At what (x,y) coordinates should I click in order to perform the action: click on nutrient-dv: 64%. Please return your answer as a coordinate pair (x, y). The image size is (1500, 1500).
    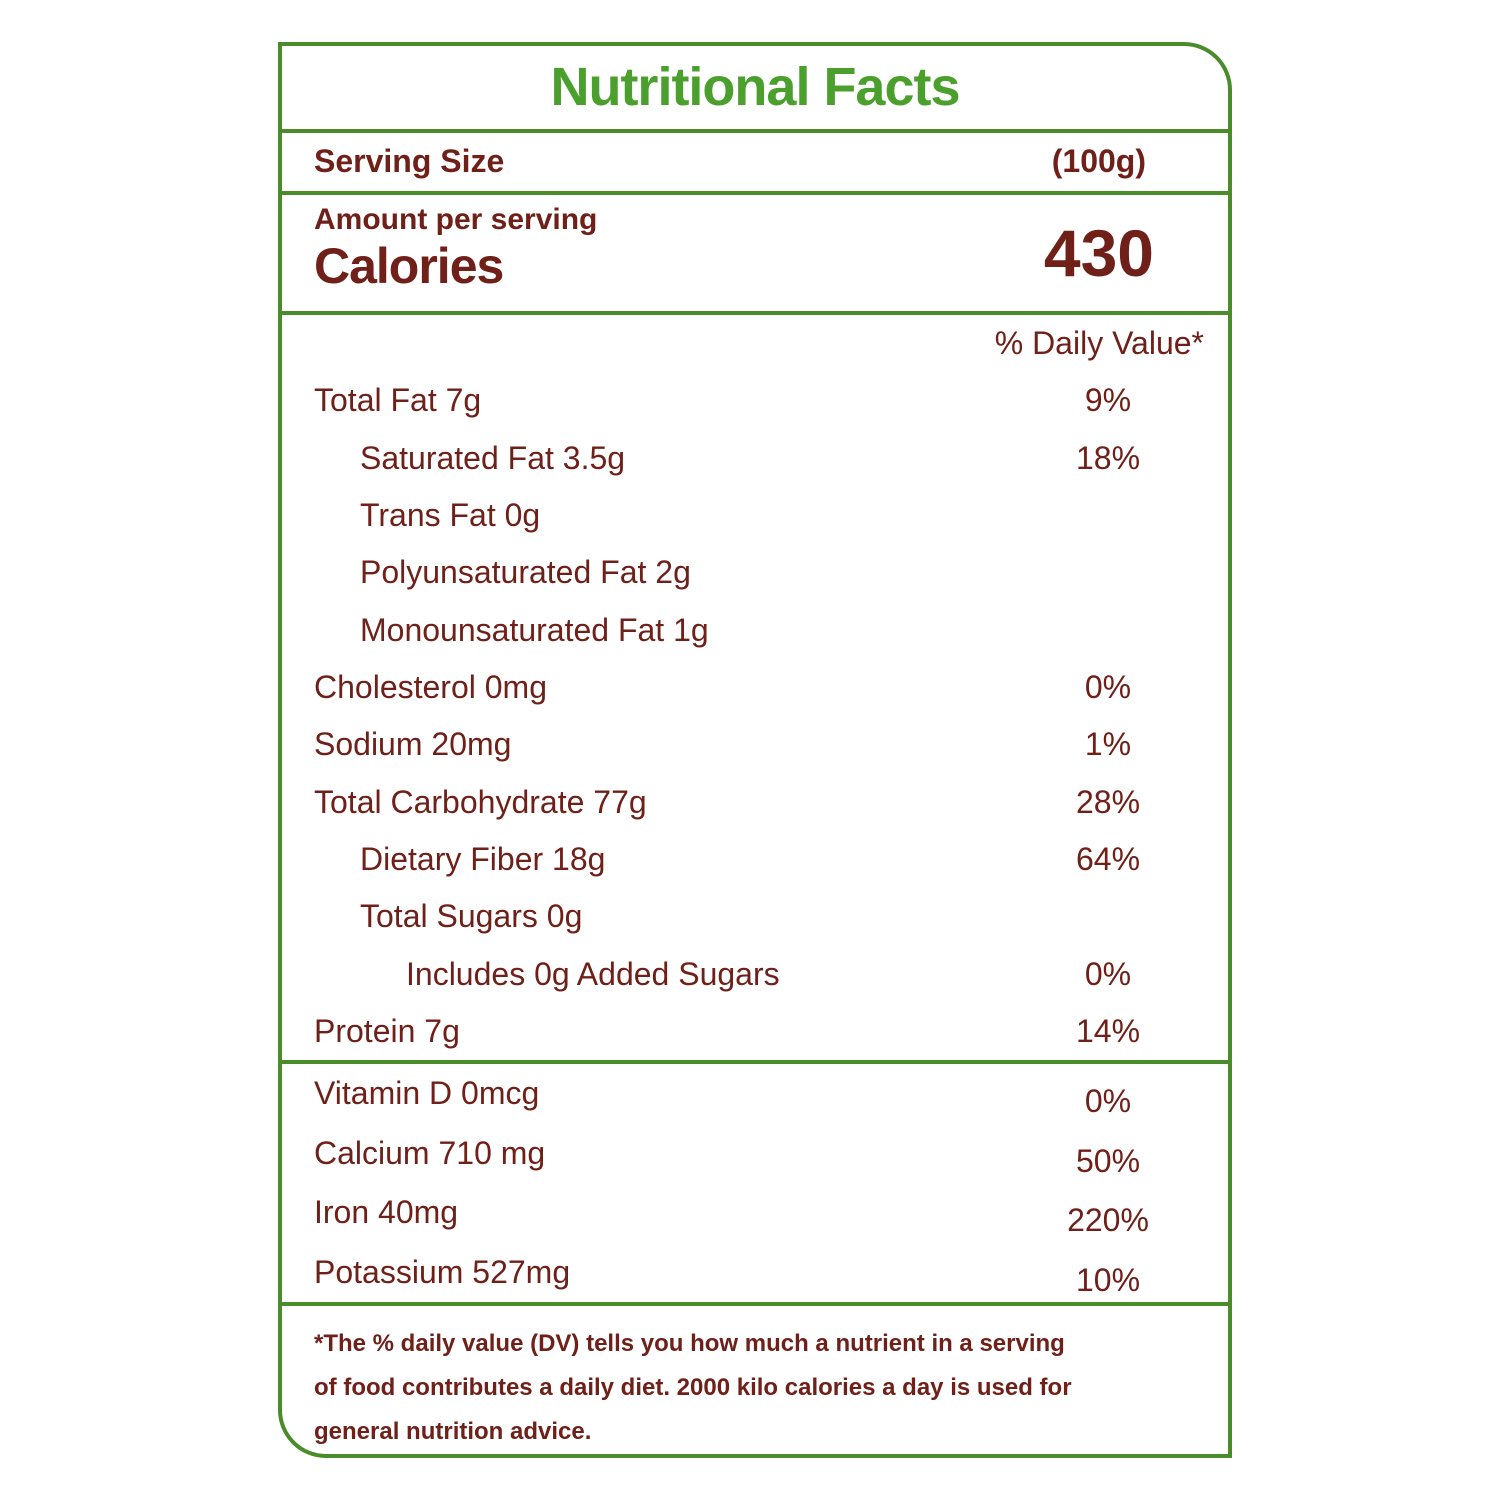
    Looking at the image, I should click on (1108, 858).